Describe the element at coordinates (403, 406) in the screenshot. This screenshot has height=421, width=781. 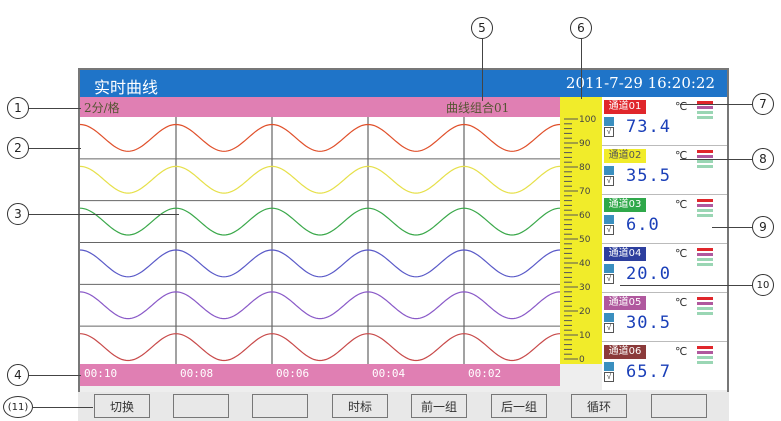
I see `softkey-row: 切换 时标 前一组 后一组 循环` at that location.